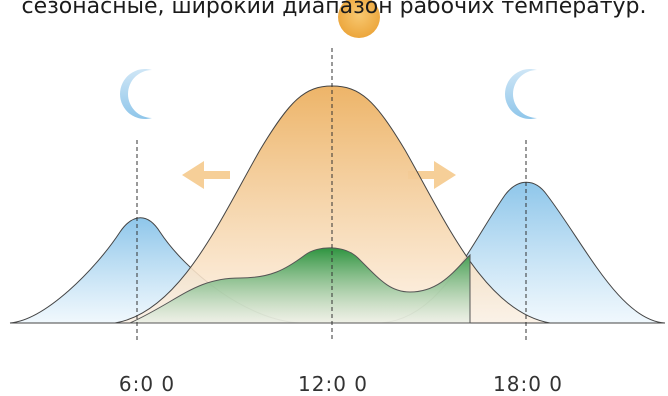 Image resolution: width=668 pixels, height=396 pixels. I want to click on arrow-left-icon, so click(206, 175).